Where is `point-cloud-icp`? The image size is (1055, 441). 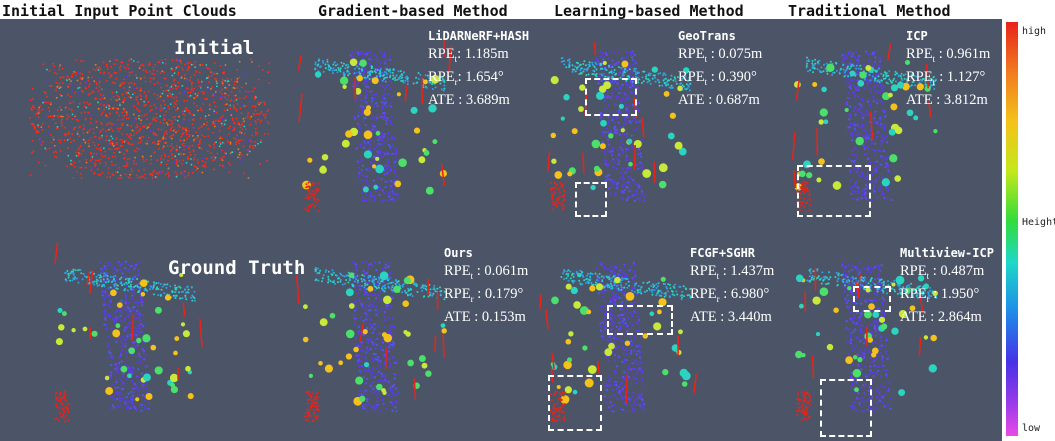 point-cloud-icp is located at coordinates (864, 128).